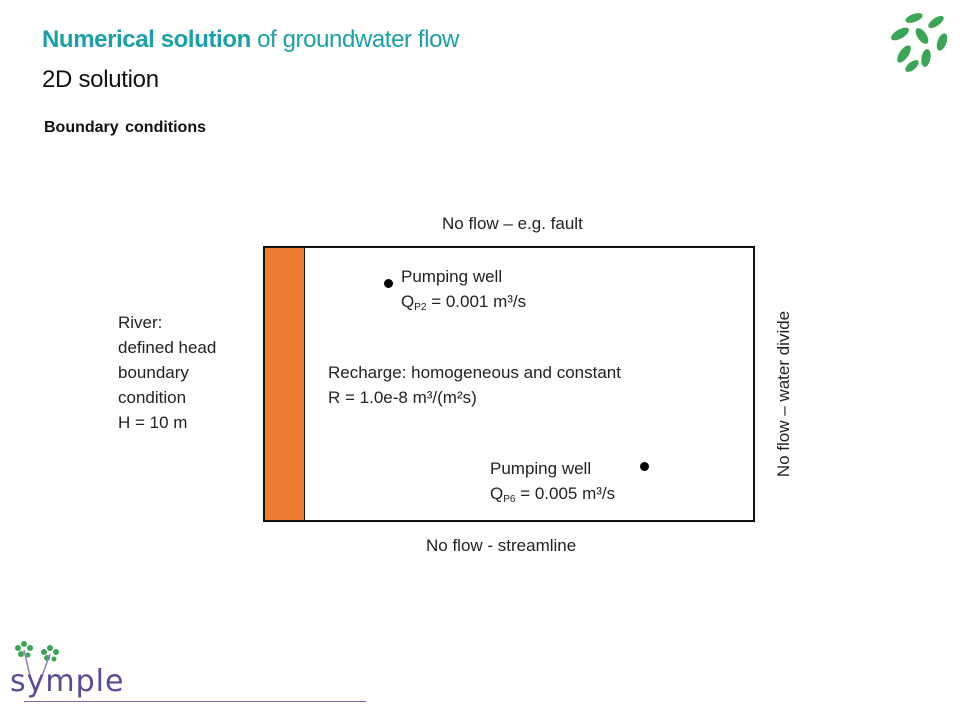 This screenshot has height=720, width=960. Describe the element at coordinates (354, 39) in the screenshot. I see `page-title-rest: of groundwater flow` at that location.